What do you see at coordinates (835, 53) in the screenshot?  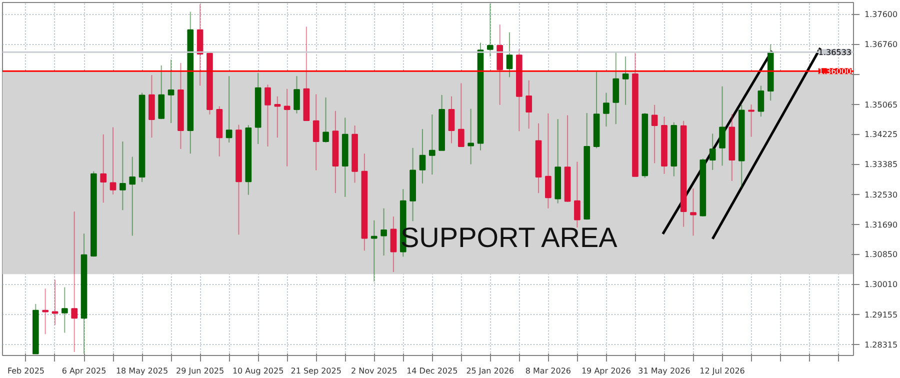 I see `ref-line-label: 1.36533` at bounding box center [835, 53].